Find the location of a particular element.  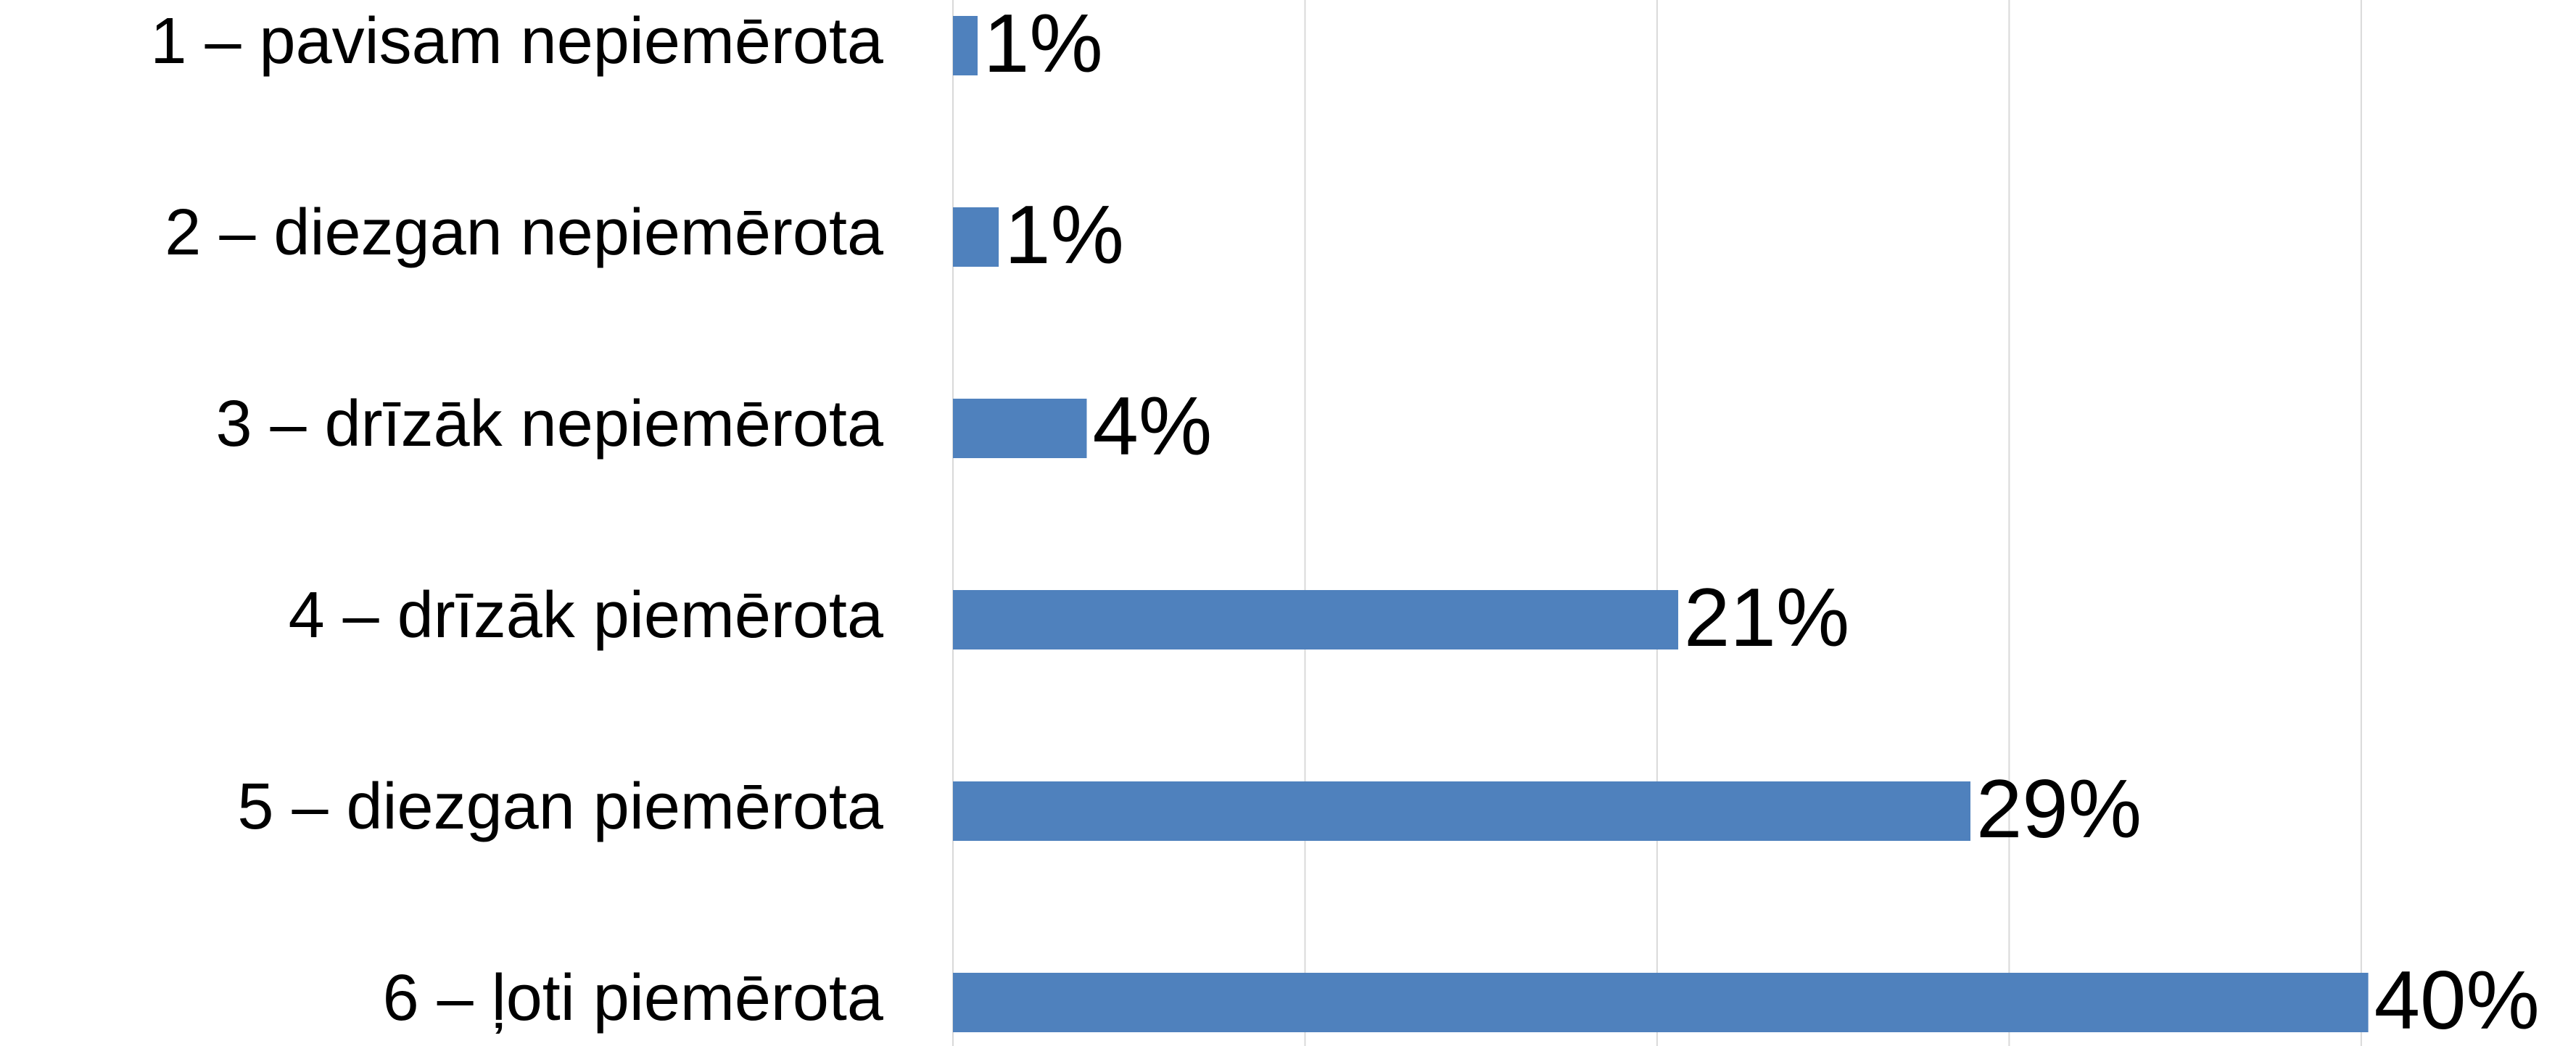

category-label: 5 – diezgan piemērota is located at coordinates (560, 807).